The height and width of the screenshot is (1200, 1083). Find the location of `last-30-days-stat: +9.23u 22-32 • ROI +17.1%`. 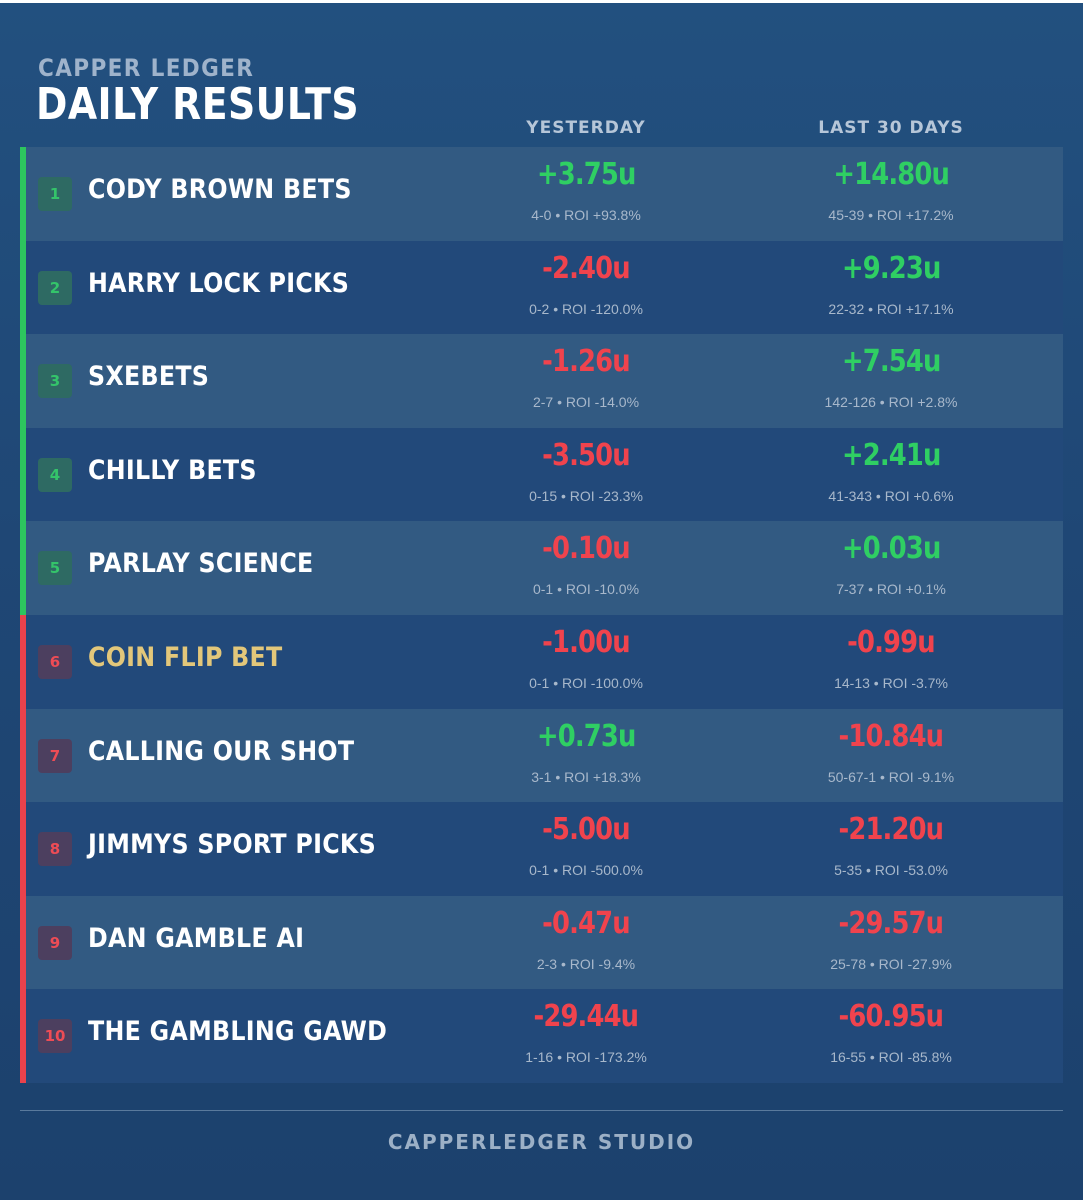

last-30-days-stat: +9.23u 22-32 • ROI +17.1% is located at coordinates (891, 284).